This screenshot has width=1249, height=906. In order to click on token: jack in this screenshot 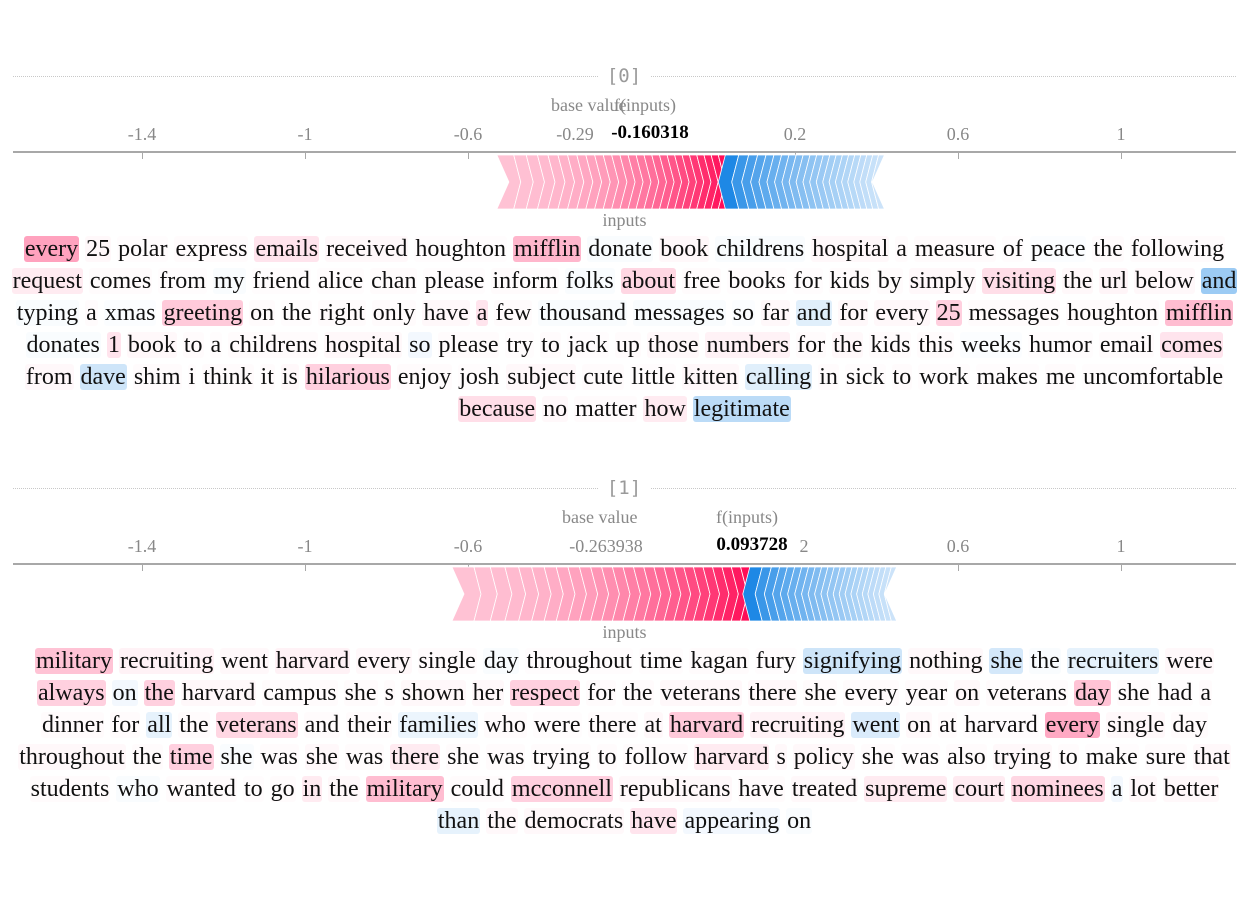, I will do `click(587, 345)`.